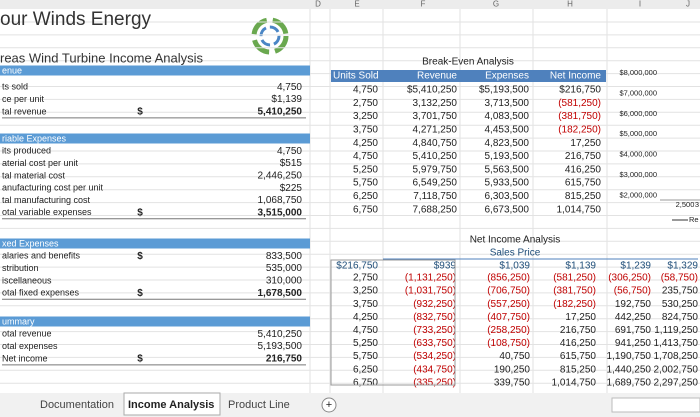 The height and width of the screenshot is (417, 700). Describe the element at coordinates (508, 317) in the screenshot. I see `table-cell: (407,750)` at that location.